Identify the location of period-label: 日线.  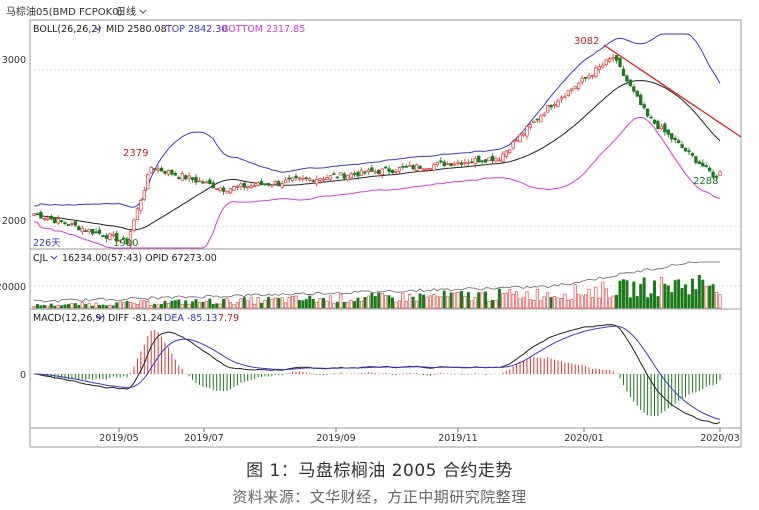
(126, 11).